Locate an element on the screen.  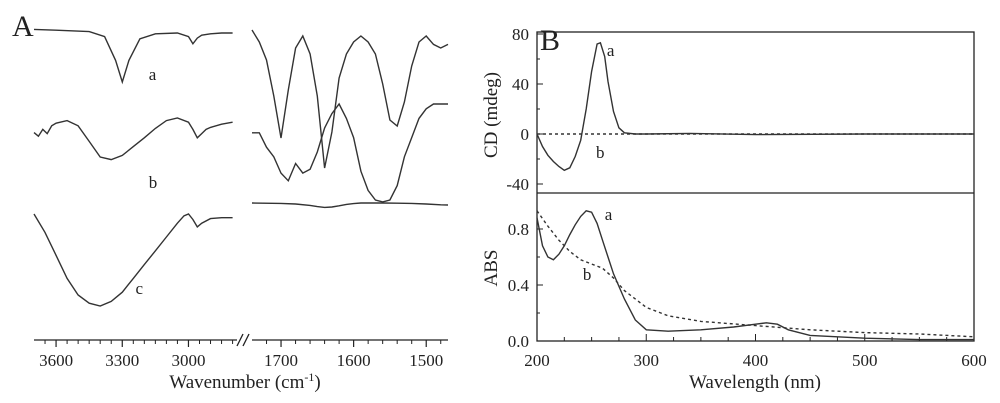
x-tick-label: 600 is located at coordinates (974, 360).